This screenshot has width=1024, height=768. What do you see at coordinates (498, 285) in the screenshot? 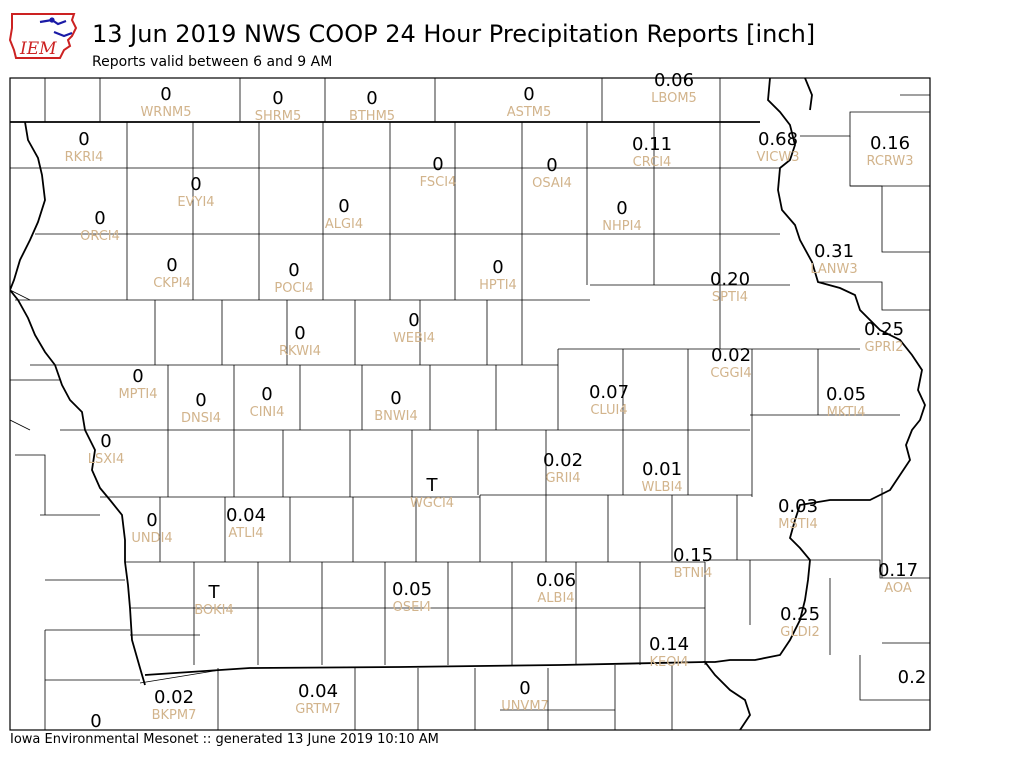
I see `station-id: HPTI4` at bounding box center [498, 285].